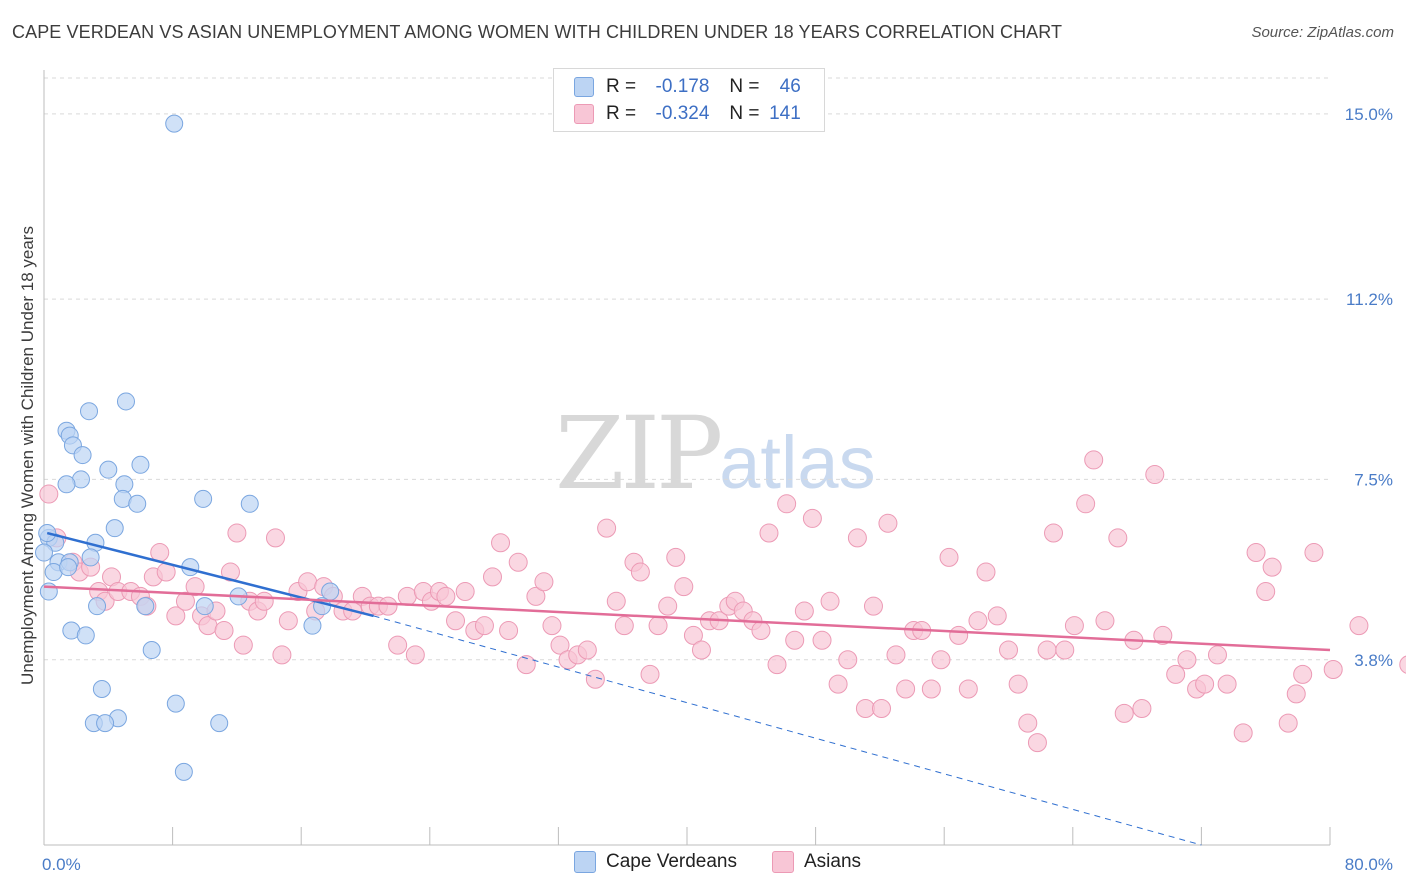 The height and width of the screenshot is (892, 1406). I want to click on legend-row-cape-verdeans: R = -0.178 N = 46, so click(687, 87).